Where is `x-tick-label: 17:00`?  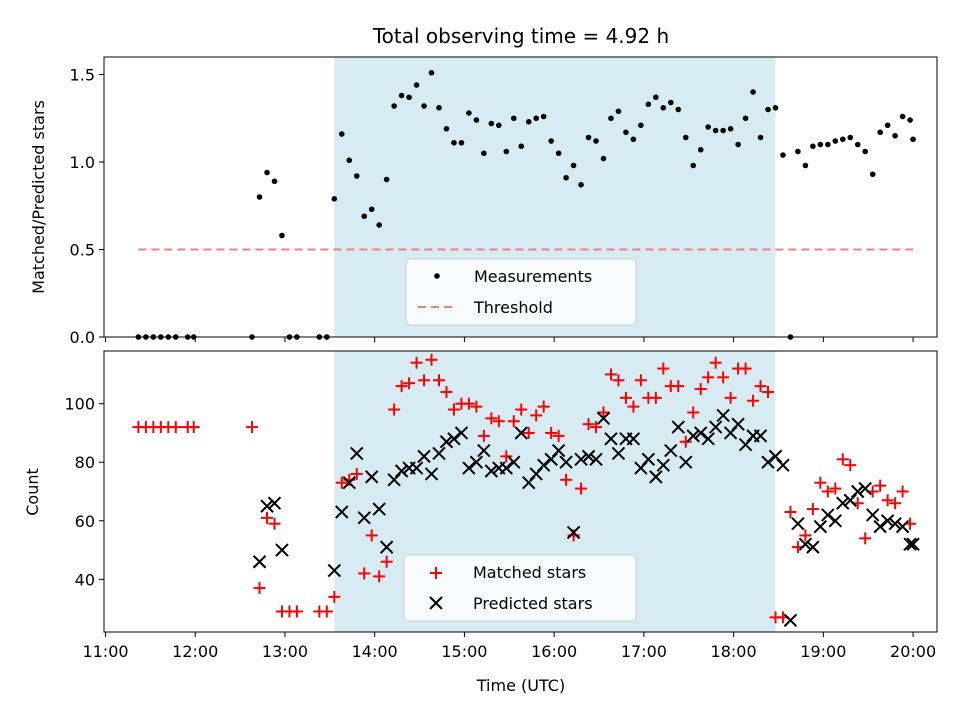 x-tick-label: 17:00 is located at coordinates (644, 651).